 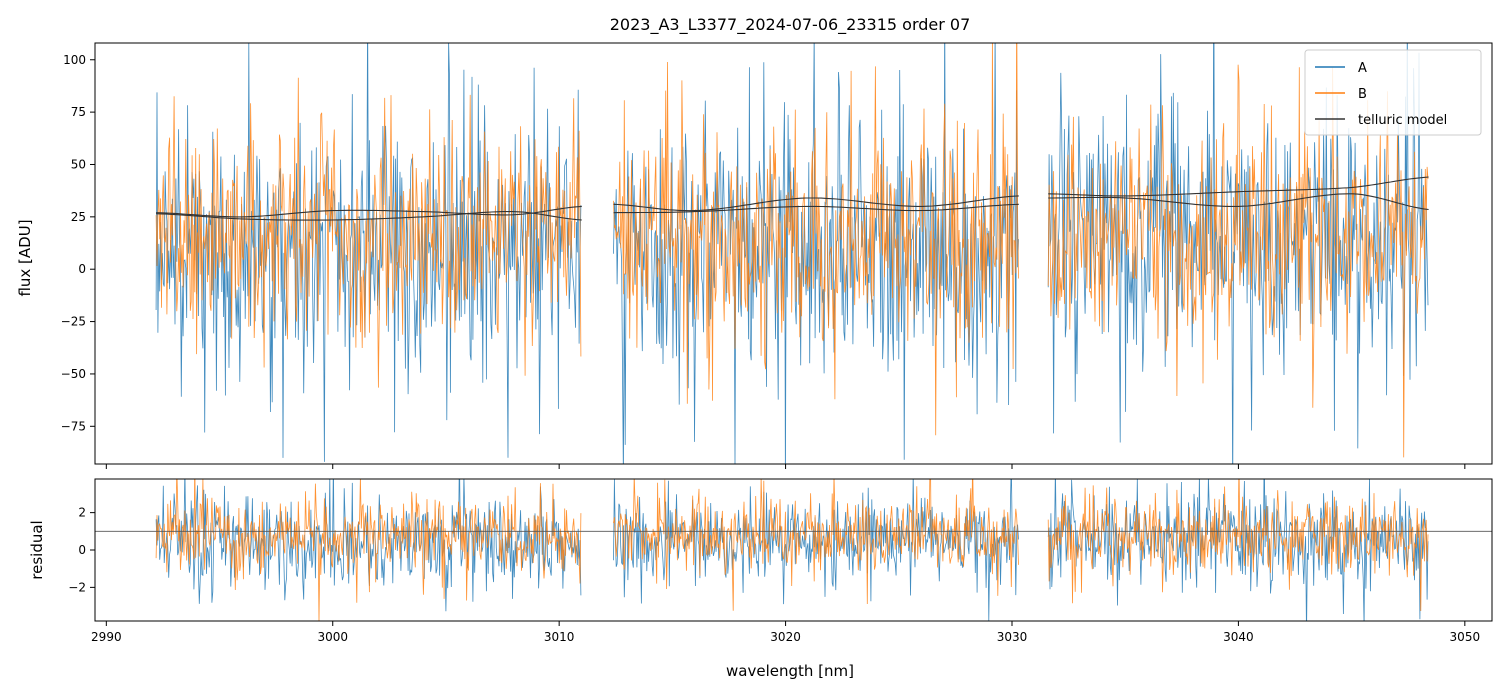 I want to click on legend: A B telluric model, so click(x=1393, y=92).